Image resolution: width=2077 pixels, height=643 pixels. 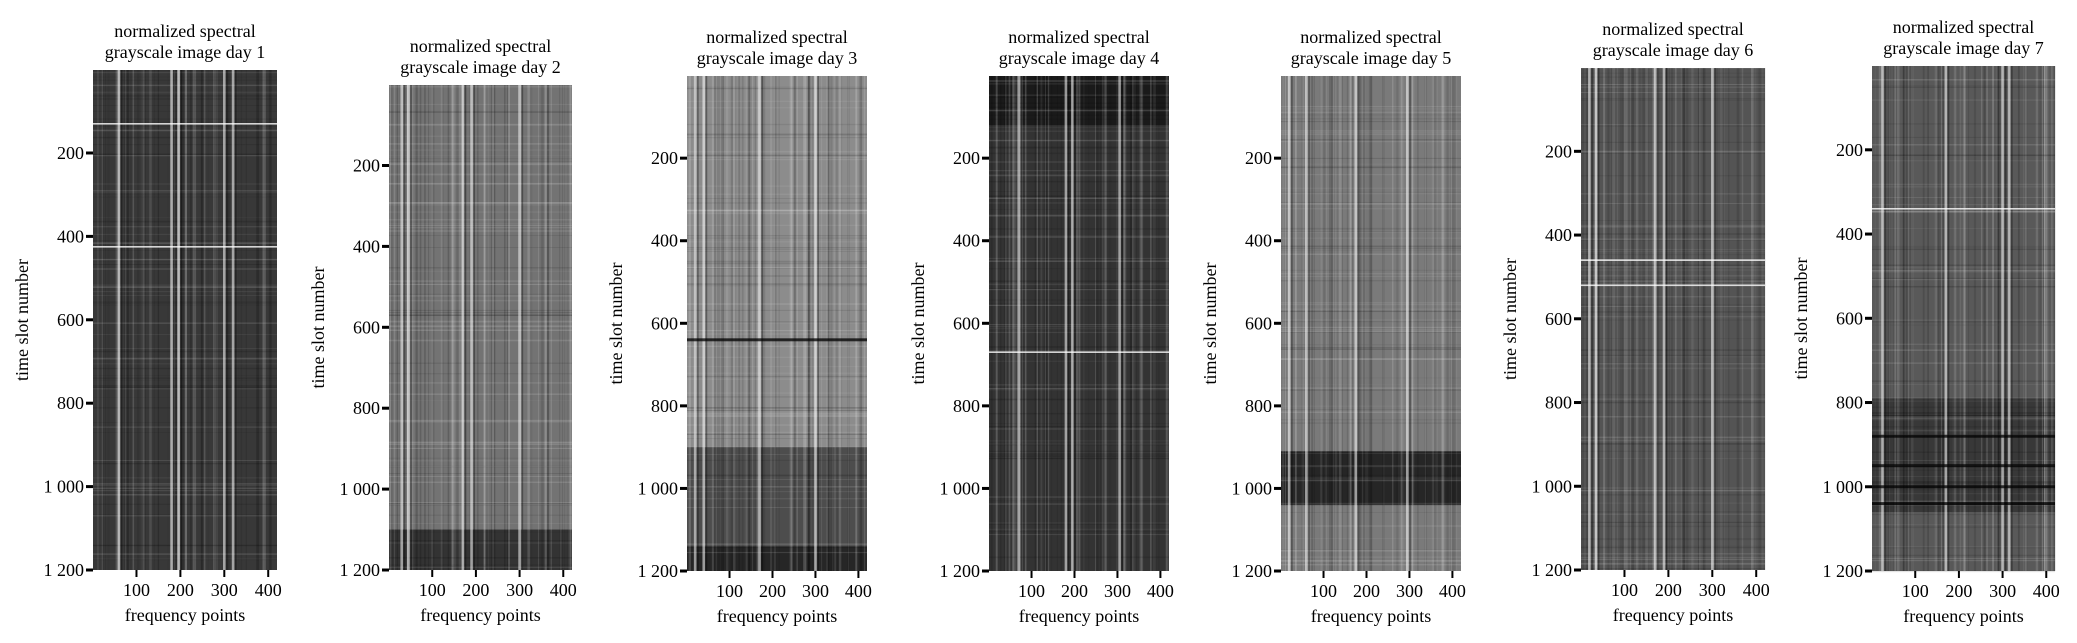 What do you see at coordinates (480, 549) in the screenshot?
I see `heatmap-band` at bounding box center [480, 549].